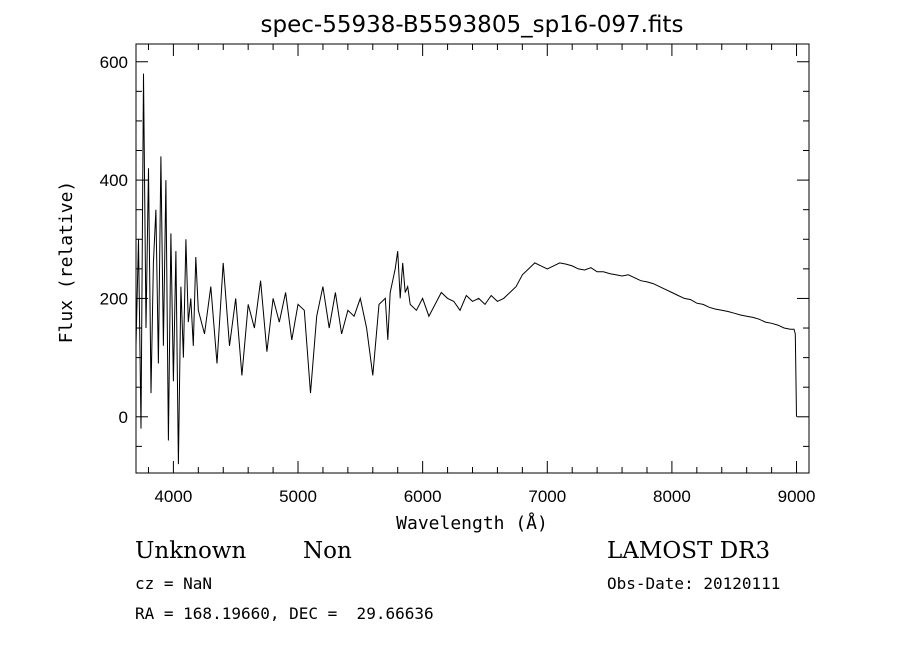 The height and width of the screenshot is (649, 900). Describe the element at coordinates (66, 262) in the screenshot. I see `y-axis-label: Flux (relative)` at that location.